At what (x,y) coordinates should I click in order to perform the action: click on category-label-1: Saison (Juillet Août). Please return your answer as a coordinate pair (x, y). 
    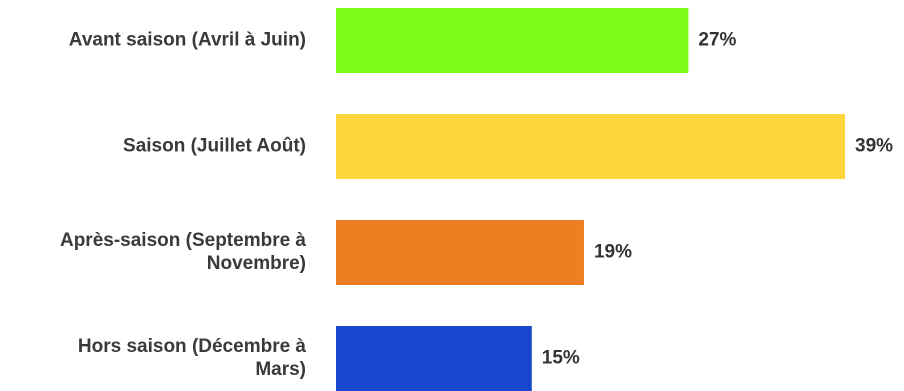
    Looking at the image, I should click on (214, 146).